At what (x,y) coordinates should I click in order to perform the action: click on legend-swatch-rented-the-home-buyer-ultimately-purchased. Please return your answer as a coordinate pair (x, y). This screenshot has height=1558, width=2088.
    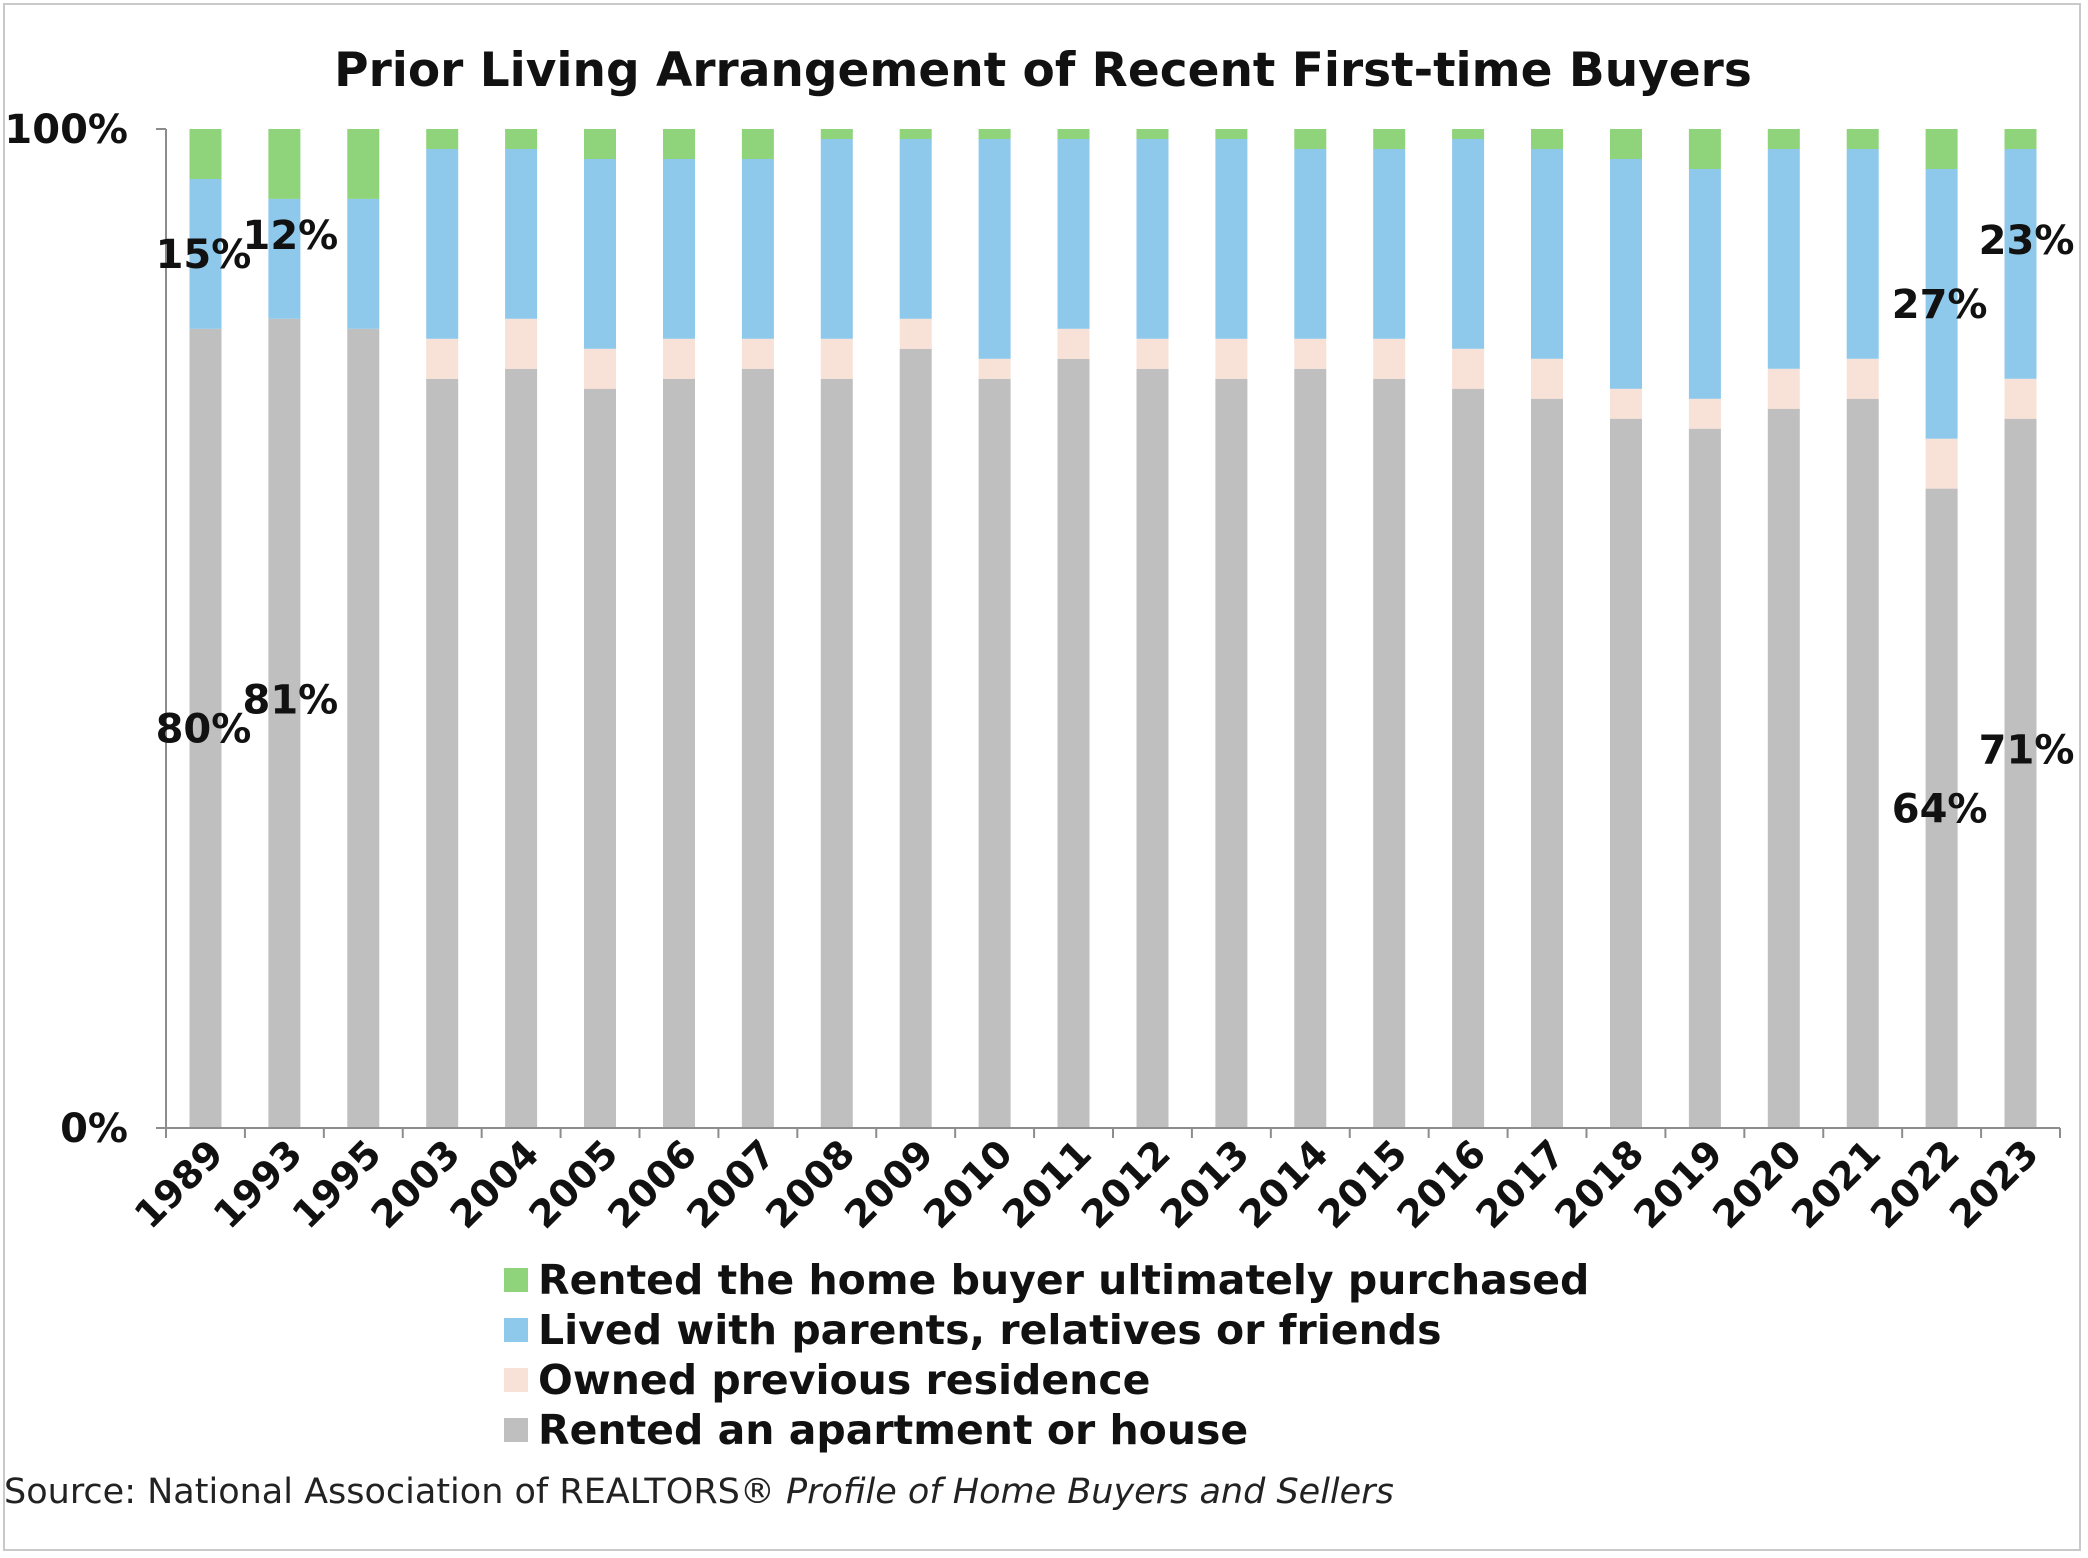
    Looking at the image, I should click on (516, 1280).